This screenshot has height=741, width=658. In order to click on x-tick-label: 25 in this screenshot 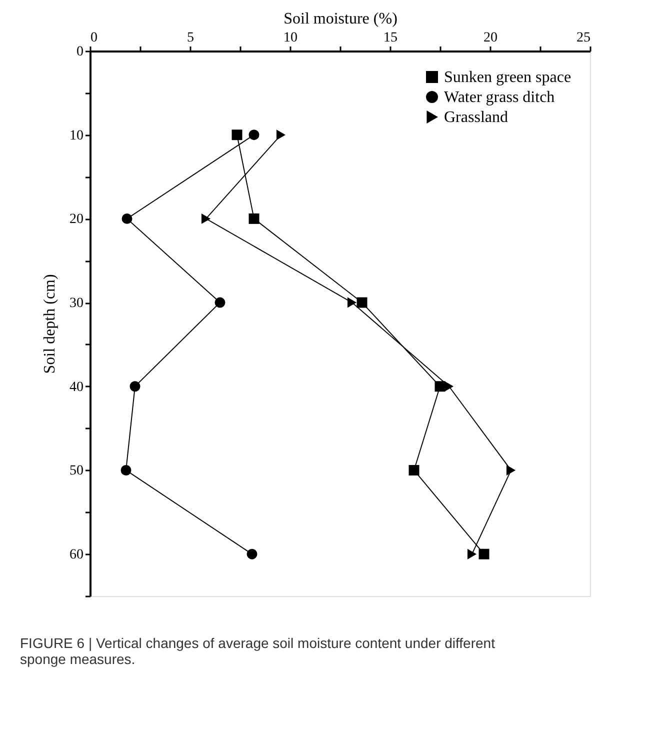, I will do `click(583, 38)`.